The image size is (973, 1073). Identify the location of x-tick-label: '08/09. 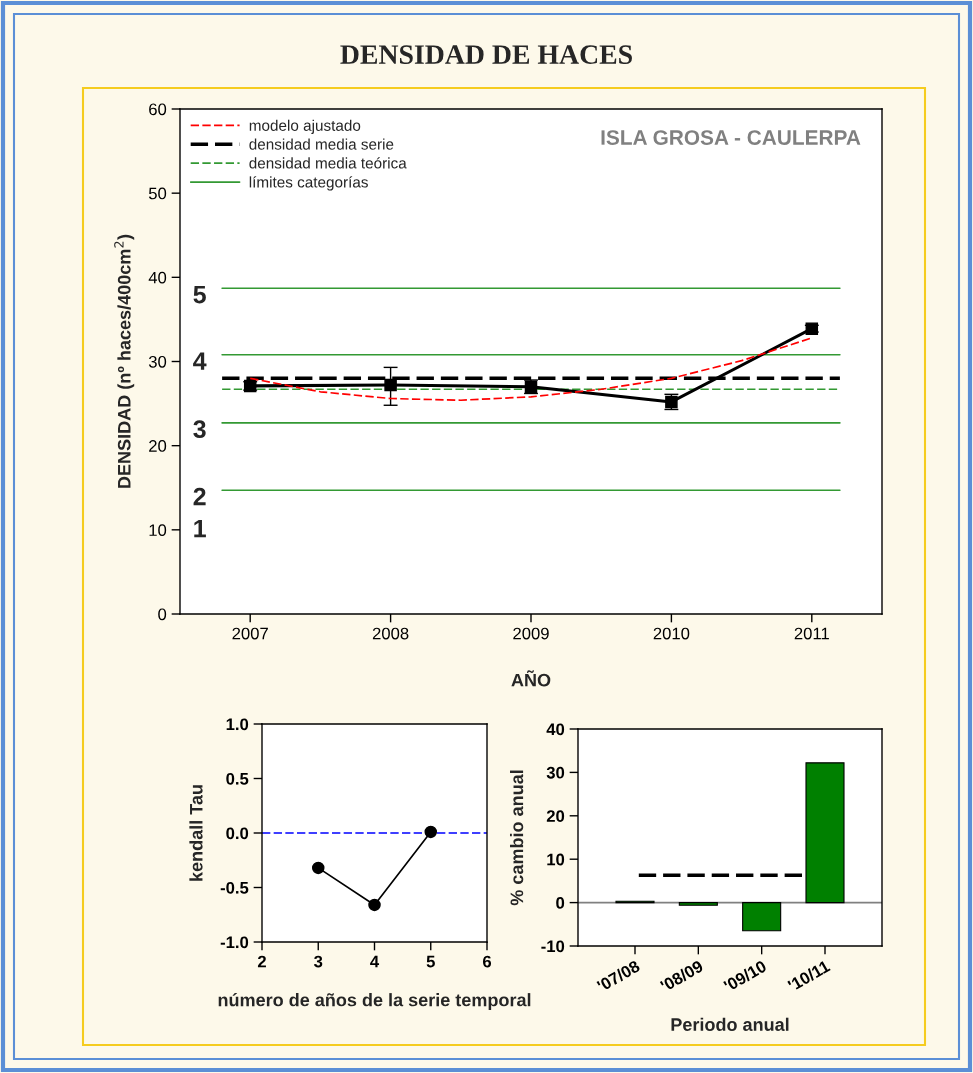
(682, 976).